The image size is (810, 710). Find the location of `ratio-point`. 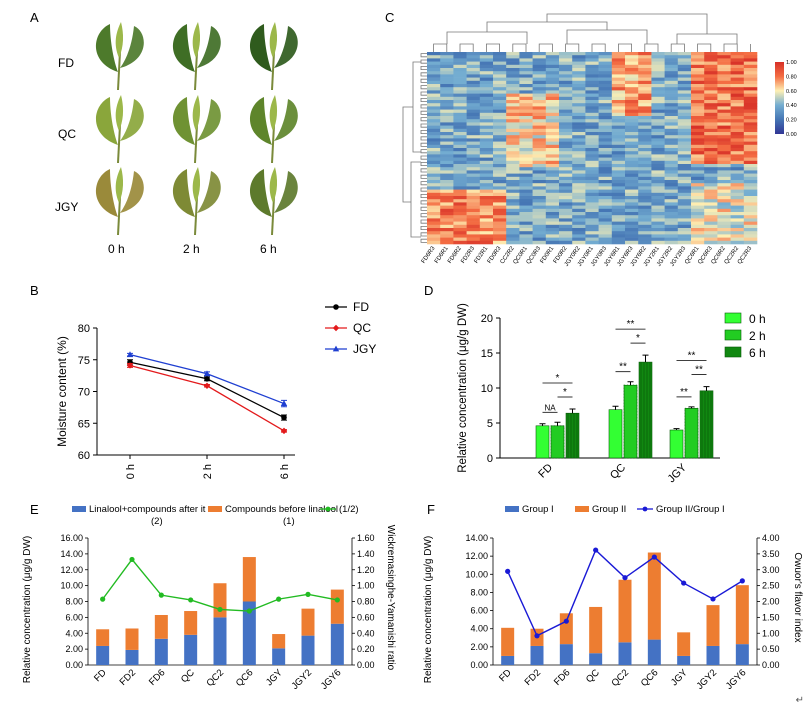

ratio-point is located at coordinates (132, 559).